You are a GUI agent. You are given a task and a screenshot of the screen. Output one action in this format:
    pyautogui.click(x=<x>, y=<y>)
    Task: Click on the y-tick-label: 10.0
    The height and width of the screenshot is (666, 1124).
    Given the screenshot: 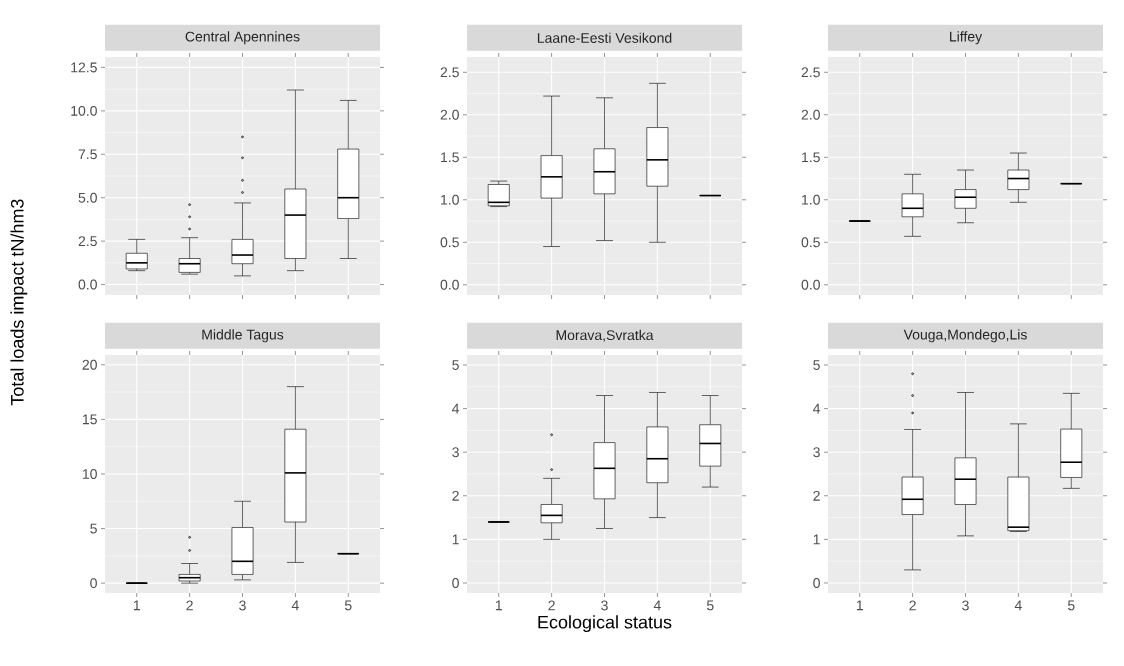 What is the action you would take?
    pyautogui.click(x=84, y=110)
    